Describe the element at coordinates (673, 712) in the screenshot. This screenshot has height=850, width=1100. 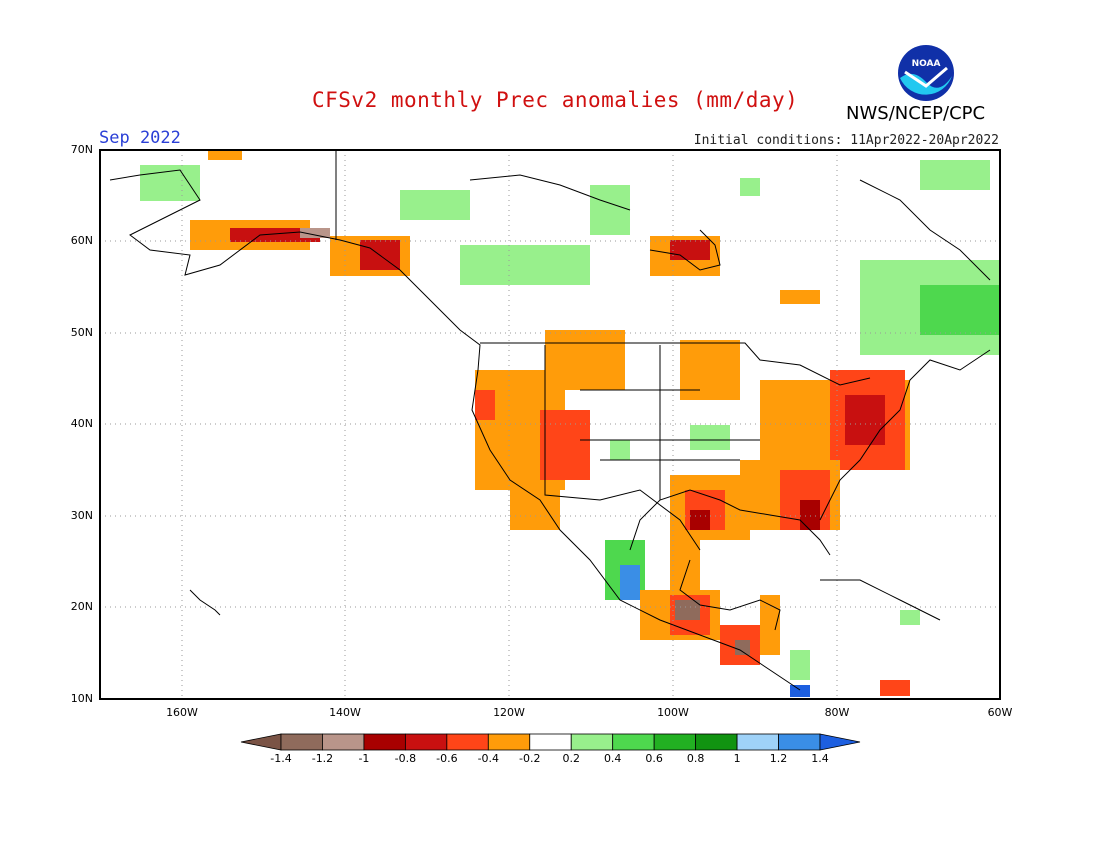
I see `lon-label-100w: 100W` at that location.